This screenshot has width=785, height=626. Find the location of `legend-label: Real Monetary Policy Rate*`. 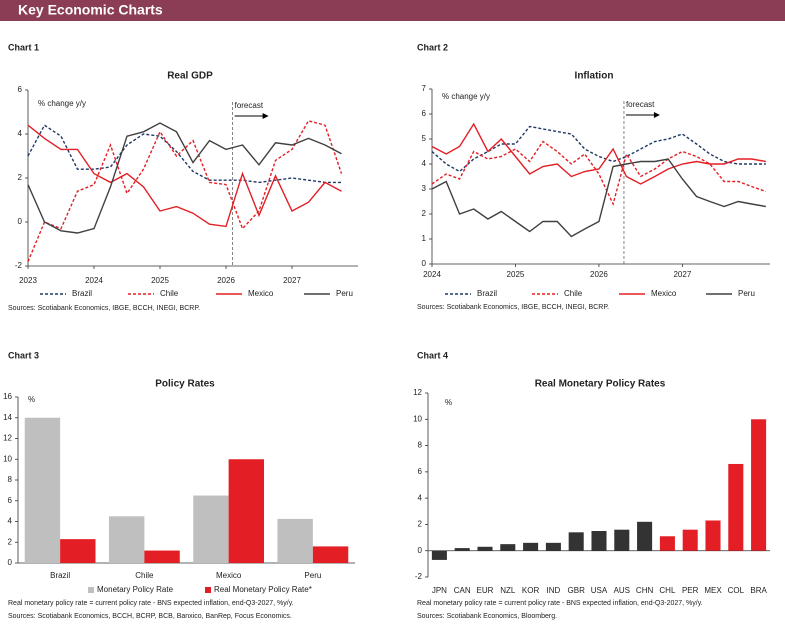

legend-label: Real Monetary Policy Rate* is located at coordinates (263, 589).